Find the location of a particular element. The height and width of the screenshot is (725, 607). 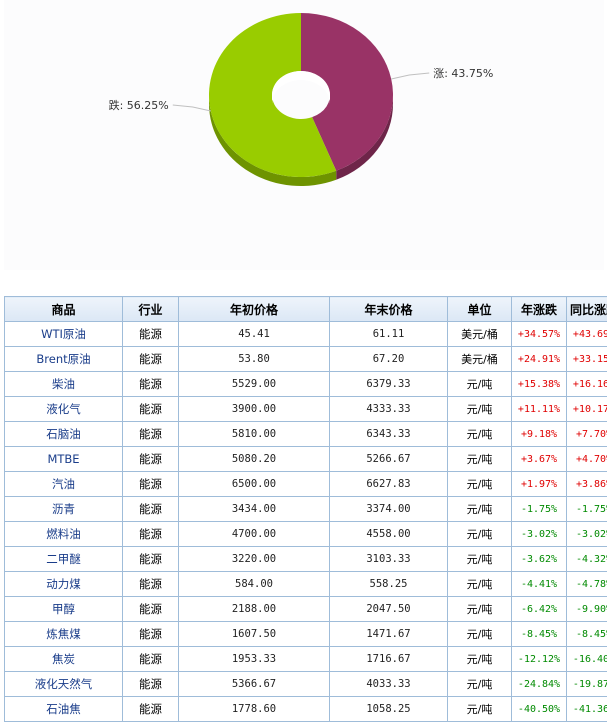

commodity-name: MTBE is located at coordinates (63, 459).